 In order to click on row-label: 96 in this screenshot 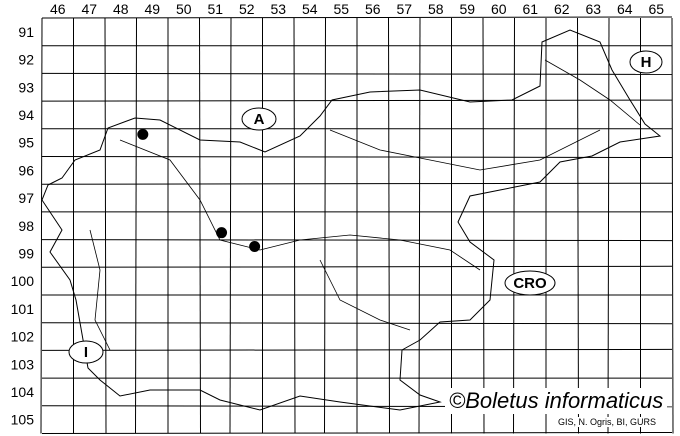, I will do `click(26, 170)`.